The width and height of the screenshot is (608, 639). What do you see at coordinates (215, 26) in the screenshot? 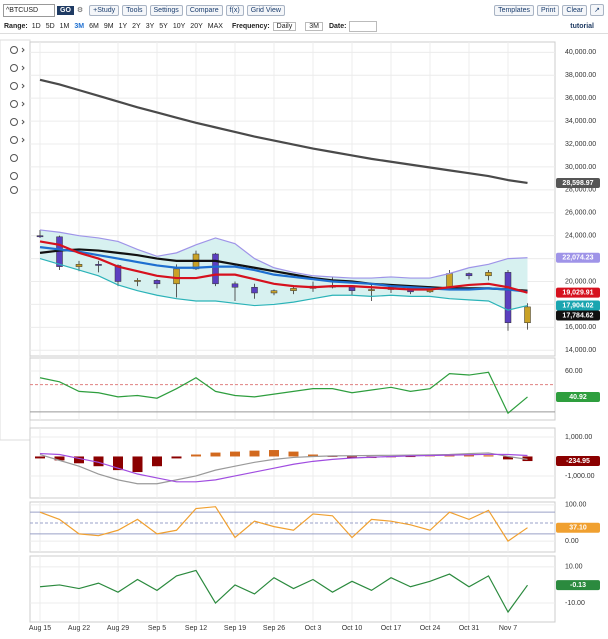
I see `range-option: MAX` at bounding box center [215, 26].